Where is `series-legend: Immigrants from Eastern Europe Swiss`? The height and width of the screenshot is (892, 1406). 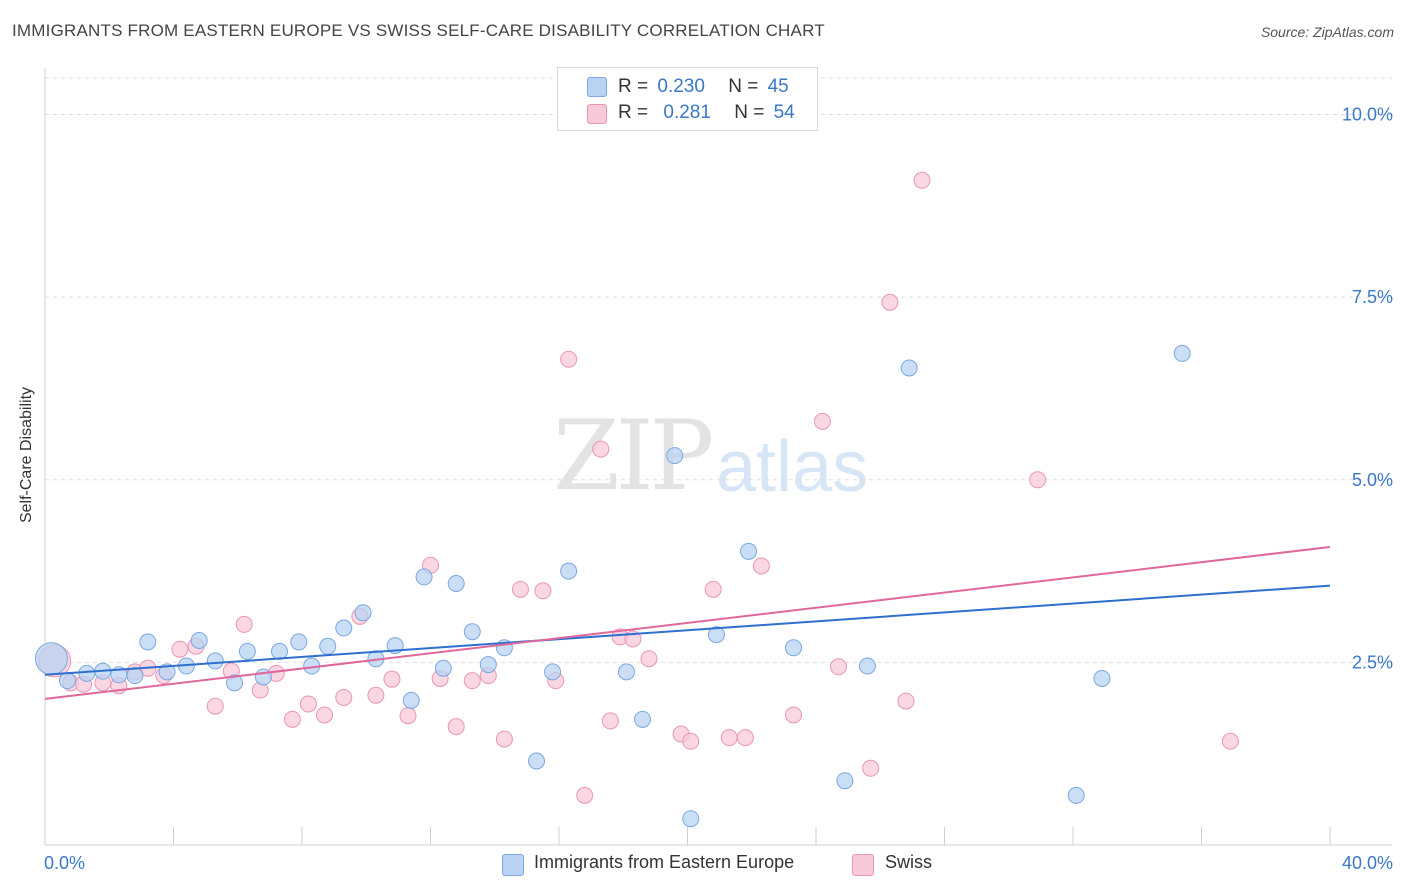 series-legend: Immigrants from Eastern Europe Swiss is located at coordinates (730, 864).